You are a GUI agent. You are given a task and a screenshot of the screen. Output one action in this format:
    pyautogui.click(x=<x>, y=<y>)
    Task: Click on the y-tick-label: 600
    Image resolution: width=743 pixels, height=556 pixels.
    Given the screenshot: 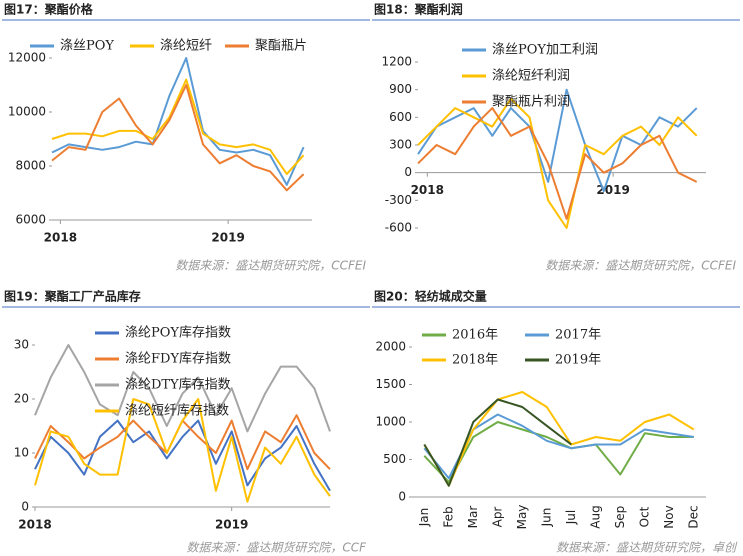 What is the action you would take?
    pyautogui.click(x=400, y=117)
    